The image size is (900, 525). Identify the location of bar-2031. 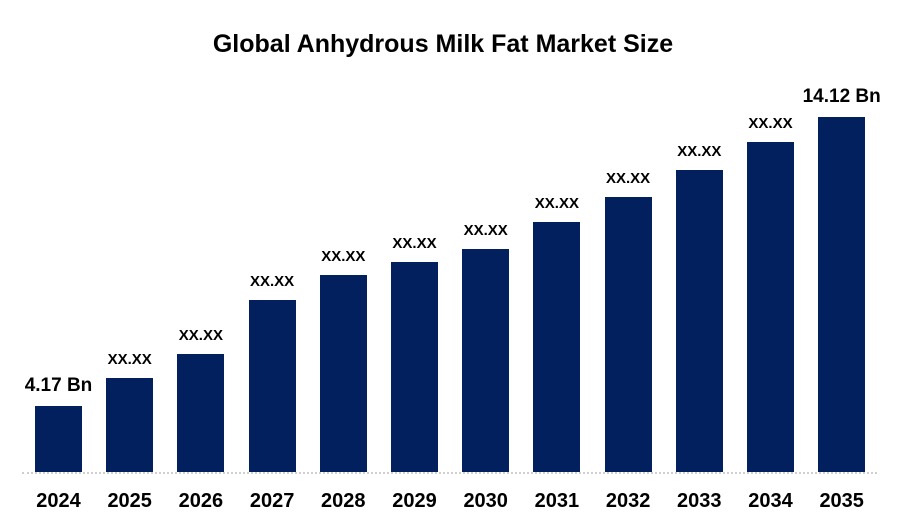
(557, 347).